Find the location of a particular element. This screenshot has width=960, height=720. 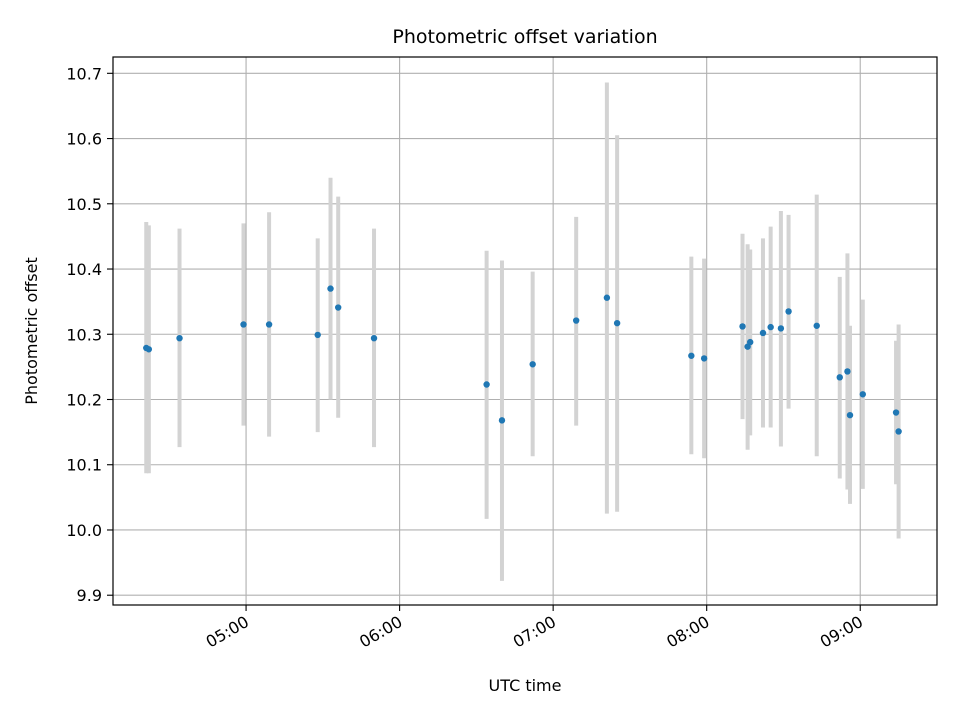

x-tick-label: 07:00 is located at coordinates (534, 632).